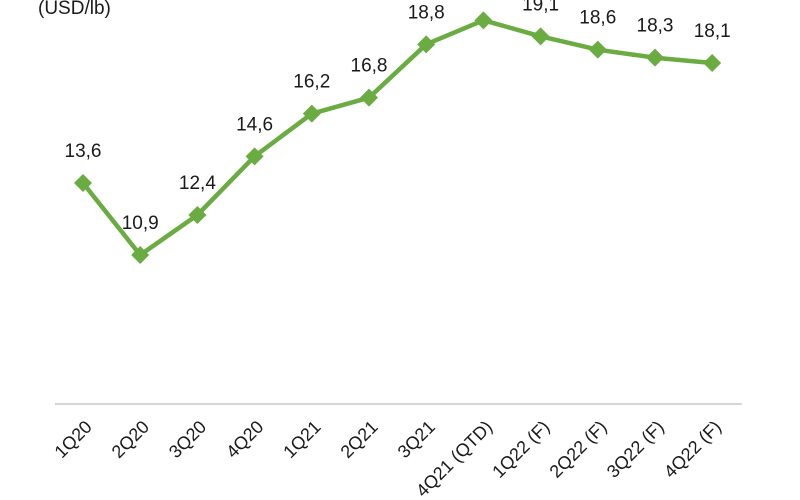  I want to click on x-tick-label: 4Q22 (F), so click(692, 449).